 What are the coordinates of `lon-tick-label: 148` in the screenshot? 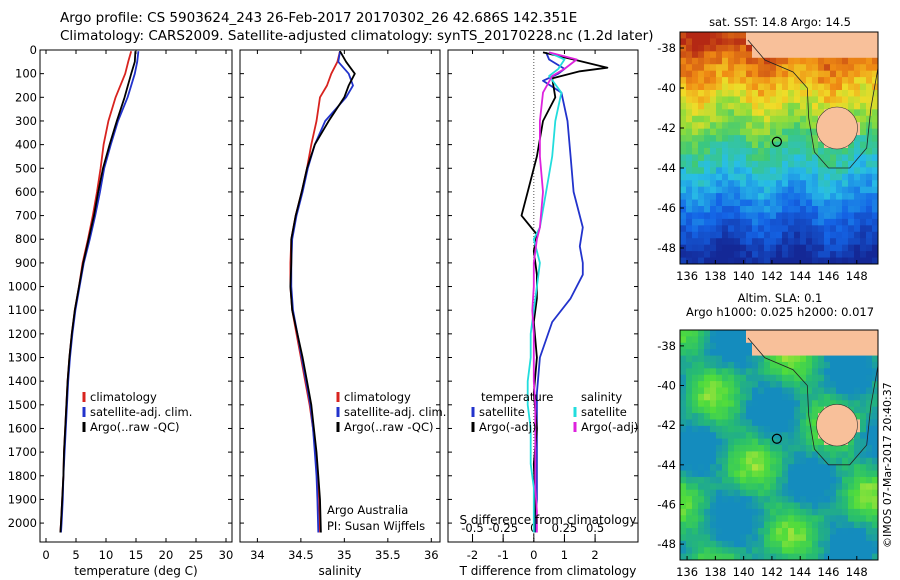 It's located at (857, 276).